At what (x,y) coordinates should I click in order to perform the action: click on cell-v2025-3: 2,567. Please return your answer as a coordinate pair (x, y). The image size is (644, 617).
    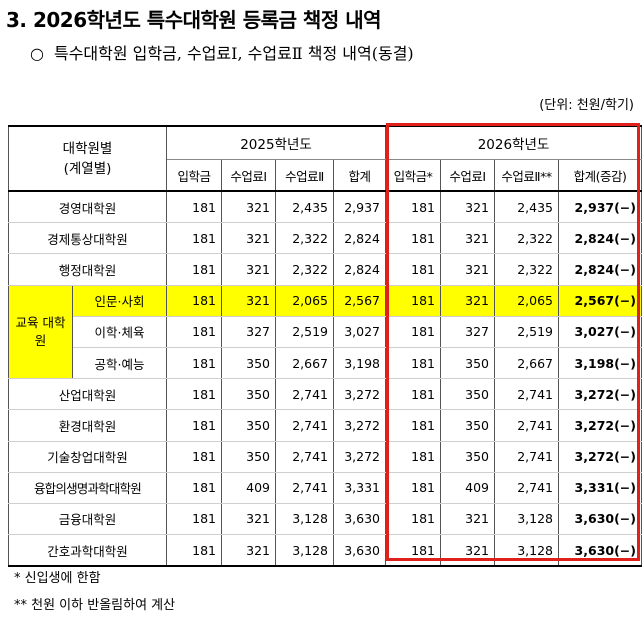
    Looking at the image, I should click on (359, 301).